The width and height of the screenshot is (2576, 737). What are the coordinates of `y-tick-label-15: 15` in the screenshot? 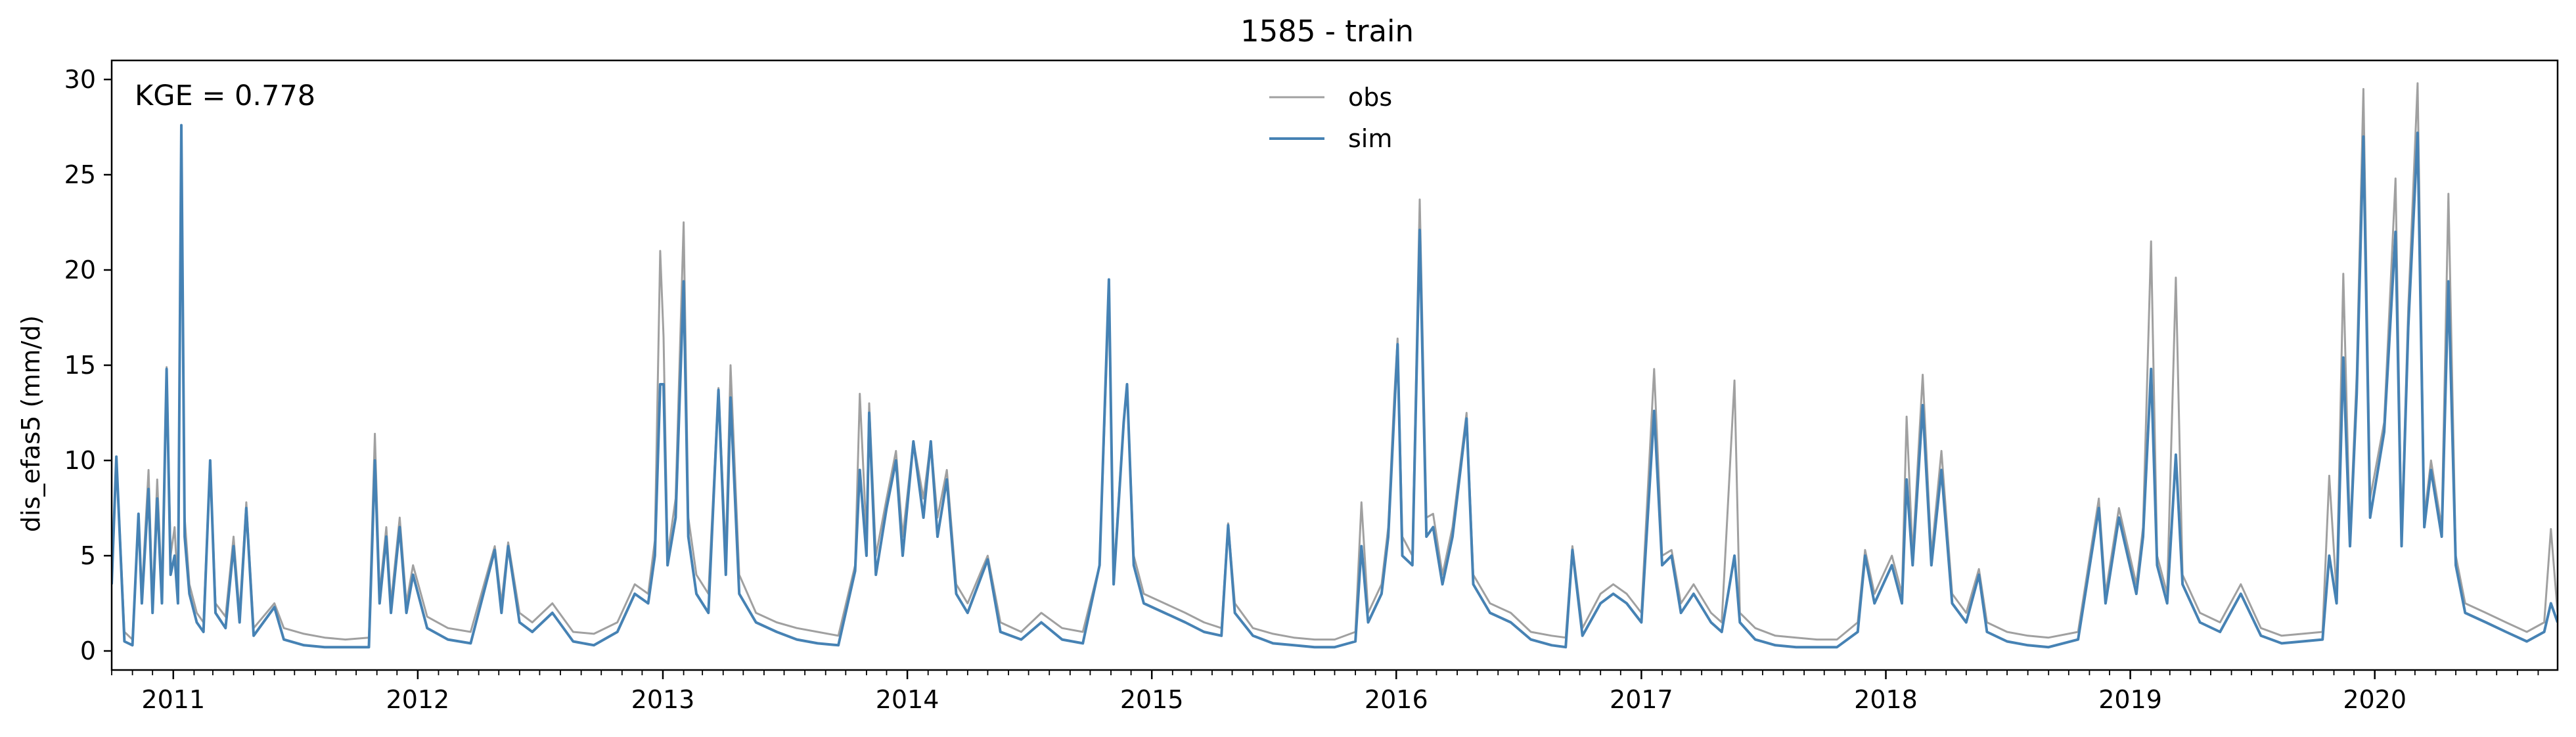 It's located at (80, 365).